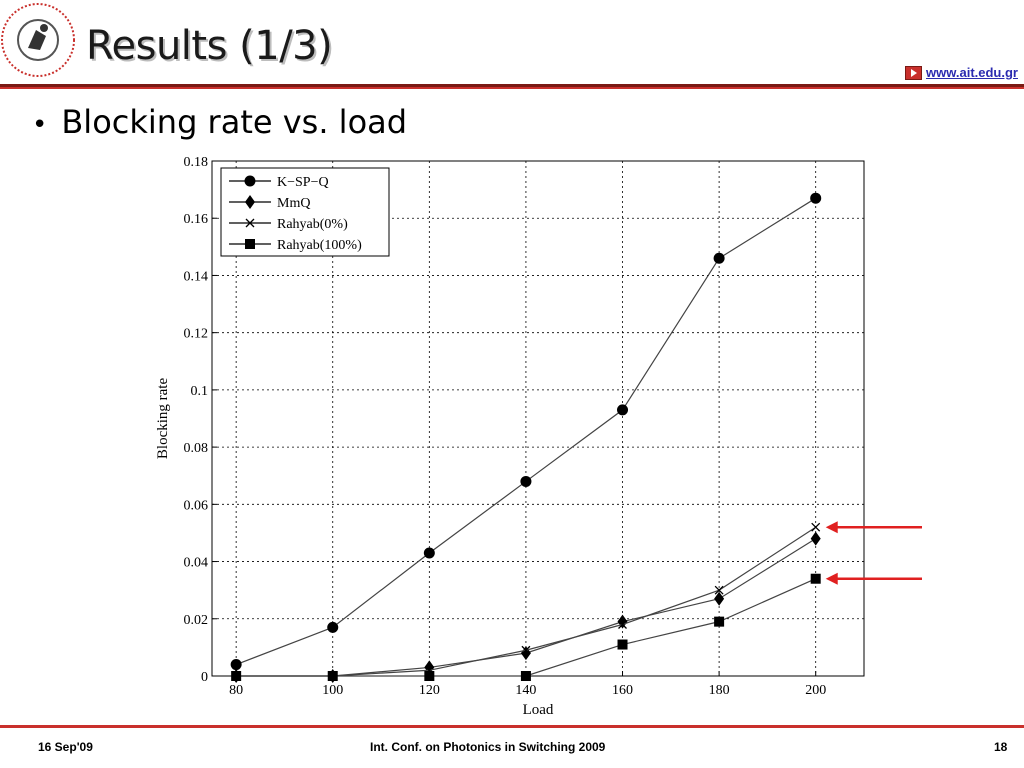 The image size is (1024, 768). Describe the element at coordinates (196, 563) in the screenshot. I see `y-tick-label: 0.04` at that location.